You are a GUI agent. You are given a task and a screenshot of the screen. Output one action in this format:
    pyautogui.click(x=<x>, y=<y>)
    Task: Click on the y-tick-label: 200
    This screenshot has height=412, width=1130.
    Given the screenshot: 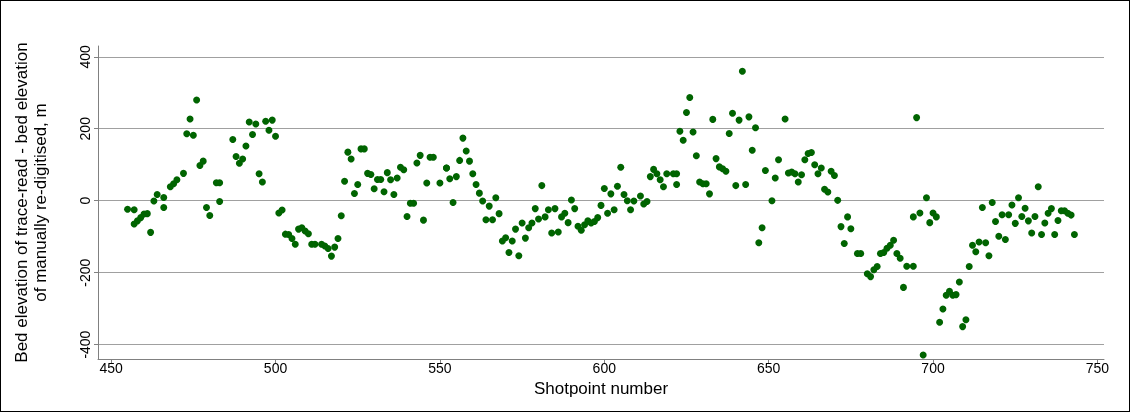 What is the action you would take?
    pyautogui.click(x=85, y=128)
    